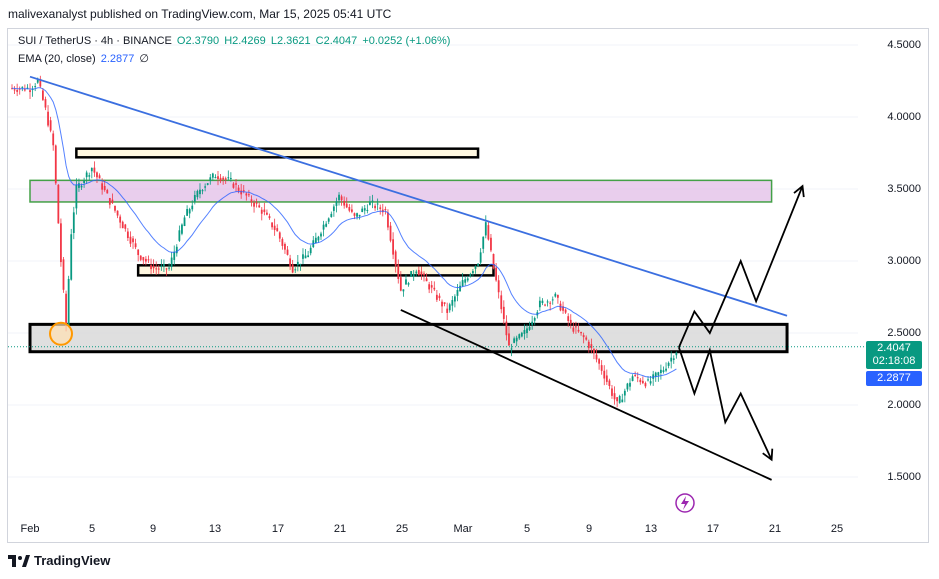  I want to click on open-value: O2.3790, so click(198, 41).